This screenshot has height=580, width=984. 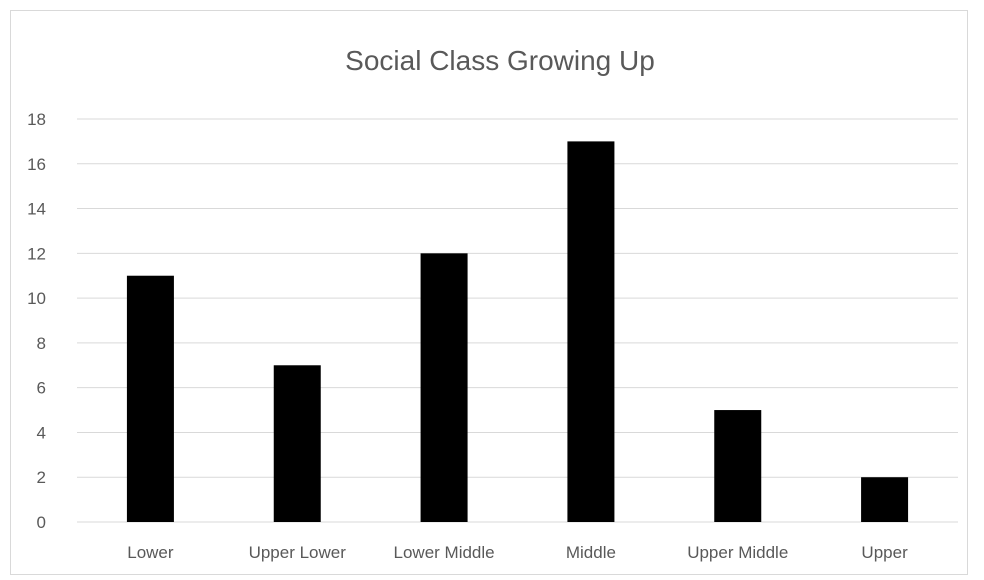 I want to click on bar-middle, so click(x=591, y=331).